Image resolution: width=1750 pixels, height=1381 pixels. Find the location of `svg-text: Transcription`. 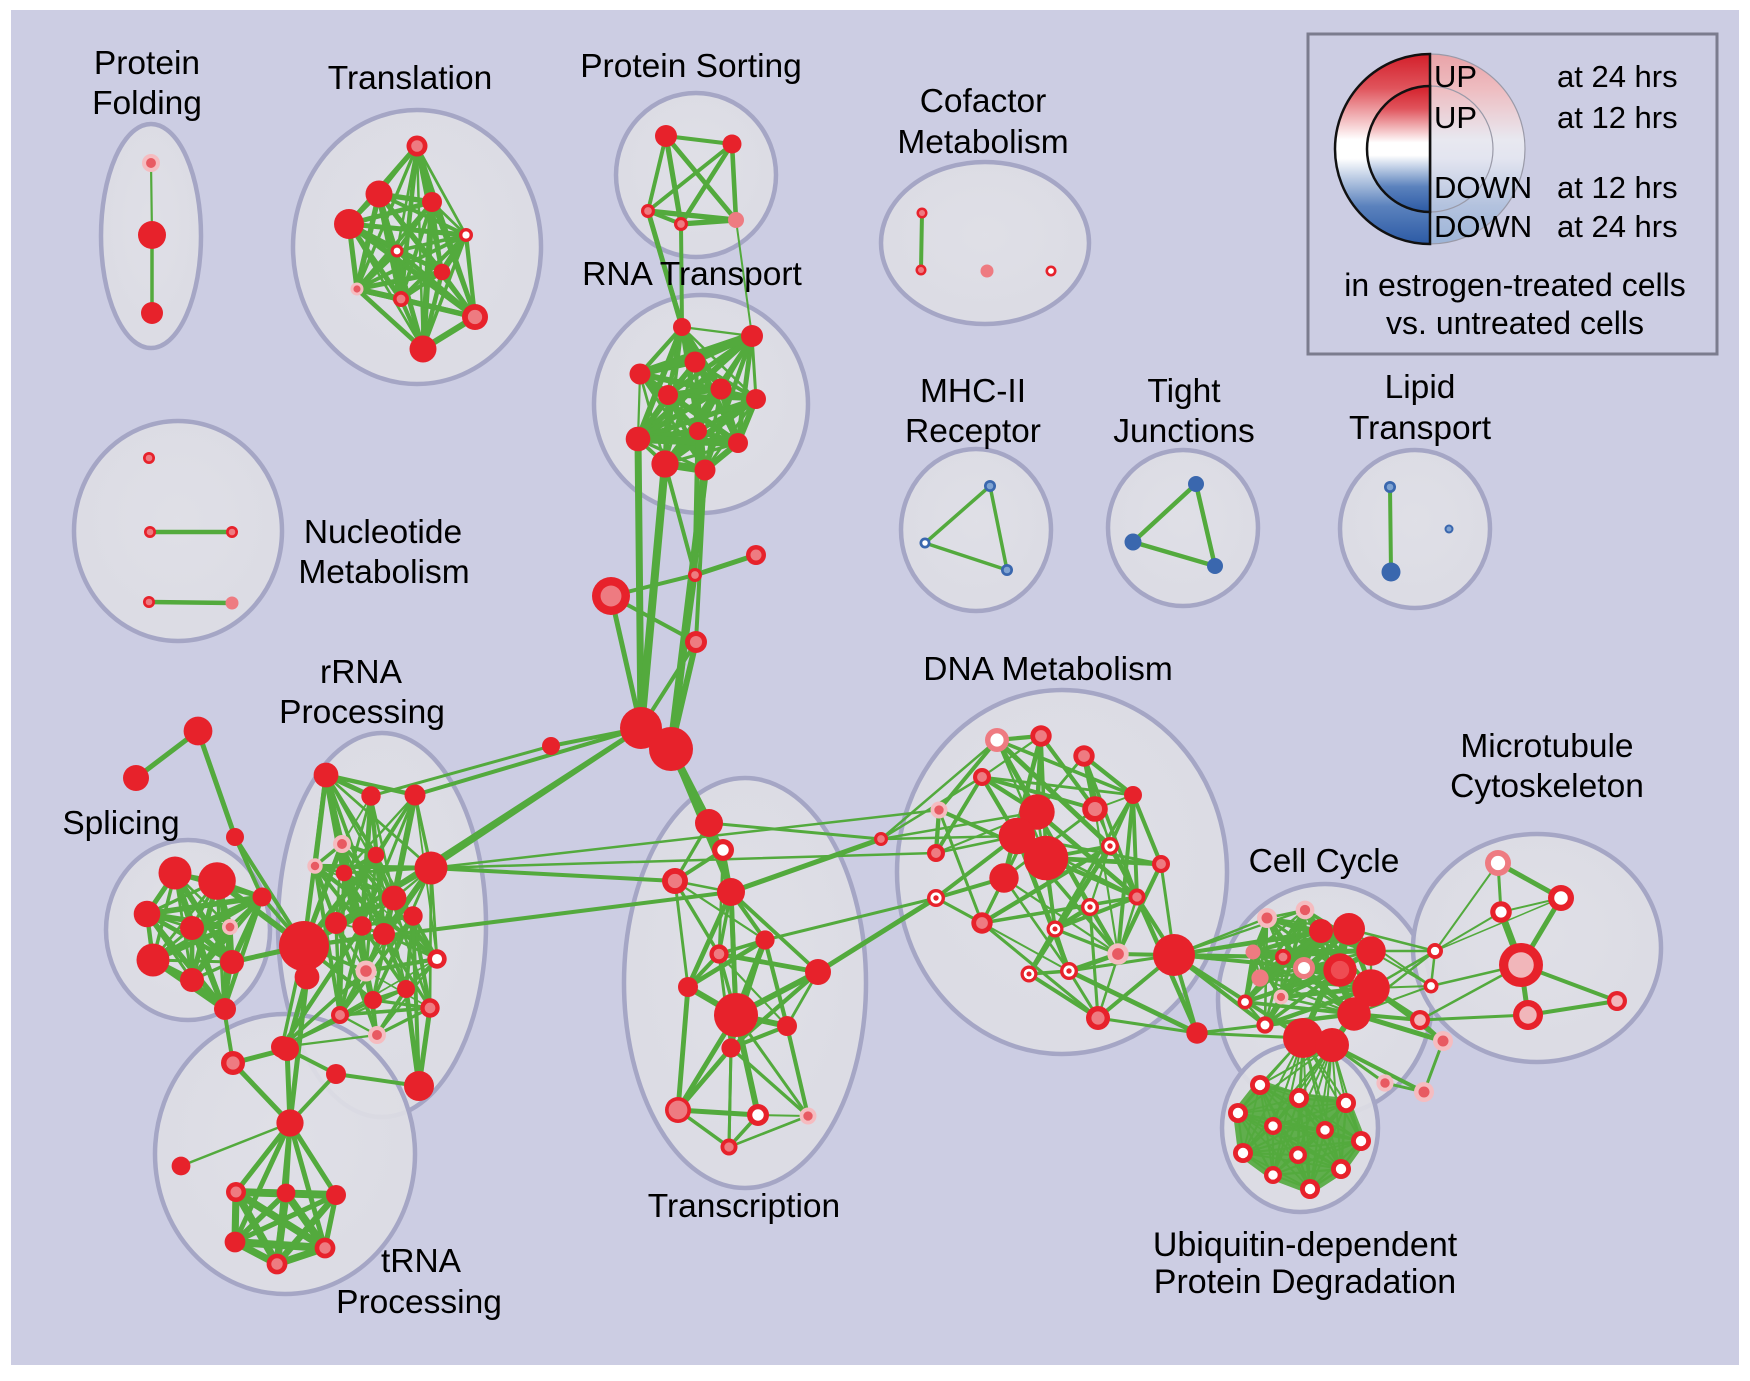

svg-text: Transcription is located at coordinates (744, 1206).